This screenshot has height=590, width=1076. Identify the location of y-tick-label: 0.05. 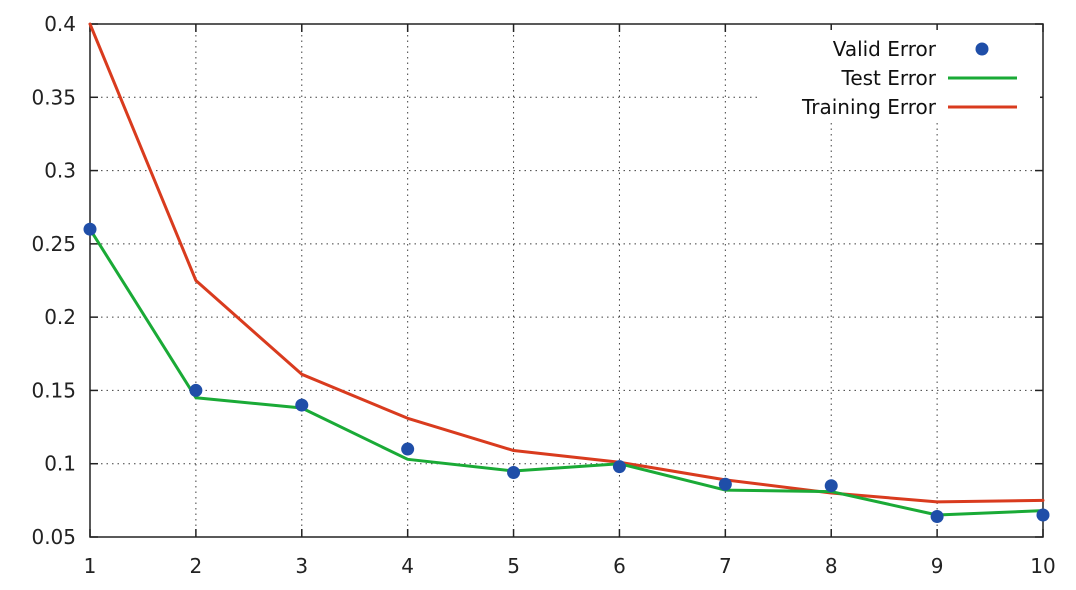
(53, 537).